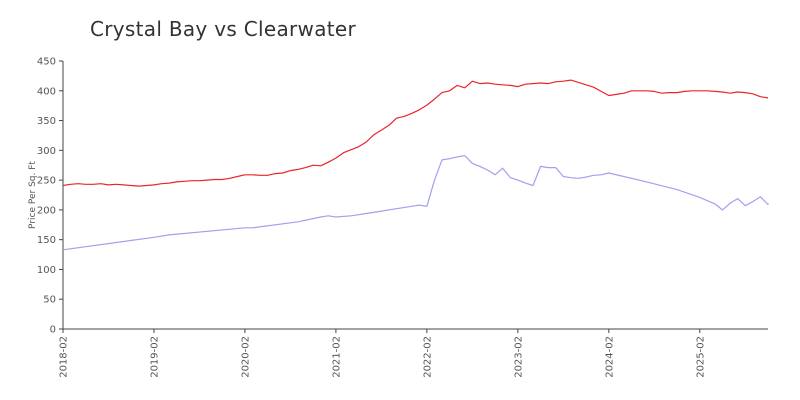  Describe the element at coordinates (245, 357) in the screenshot. I see `x-tick-label: 2020-02` at that location.